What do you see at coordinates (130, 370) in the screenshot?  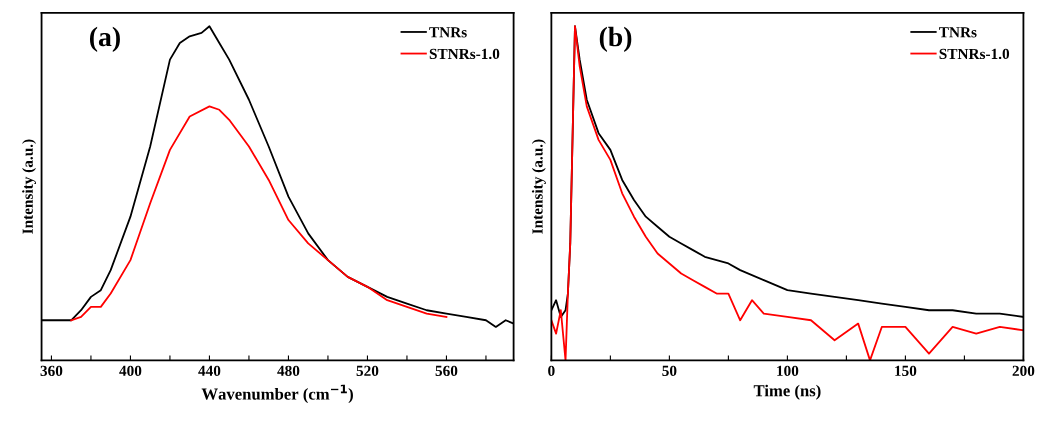 I see `x-tick-label: 400` at bounding box center [130, 370].